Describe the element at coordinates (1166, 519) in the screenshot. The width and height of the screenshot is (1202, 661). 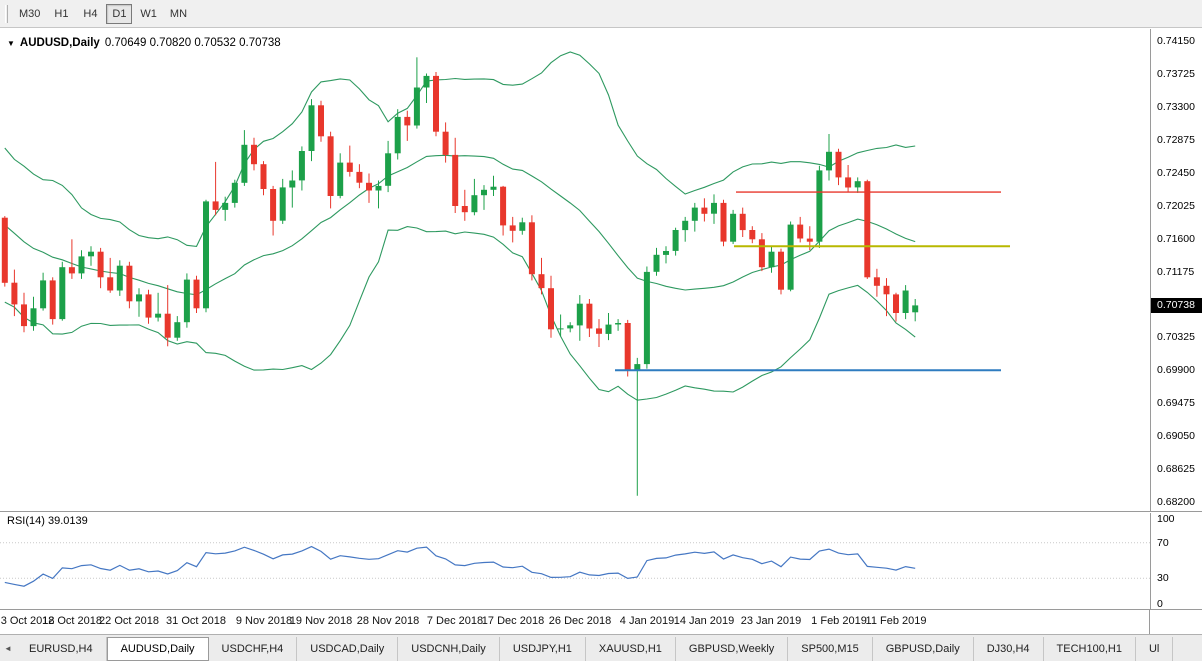
I see `rsi-axis-label: 100` at that location.